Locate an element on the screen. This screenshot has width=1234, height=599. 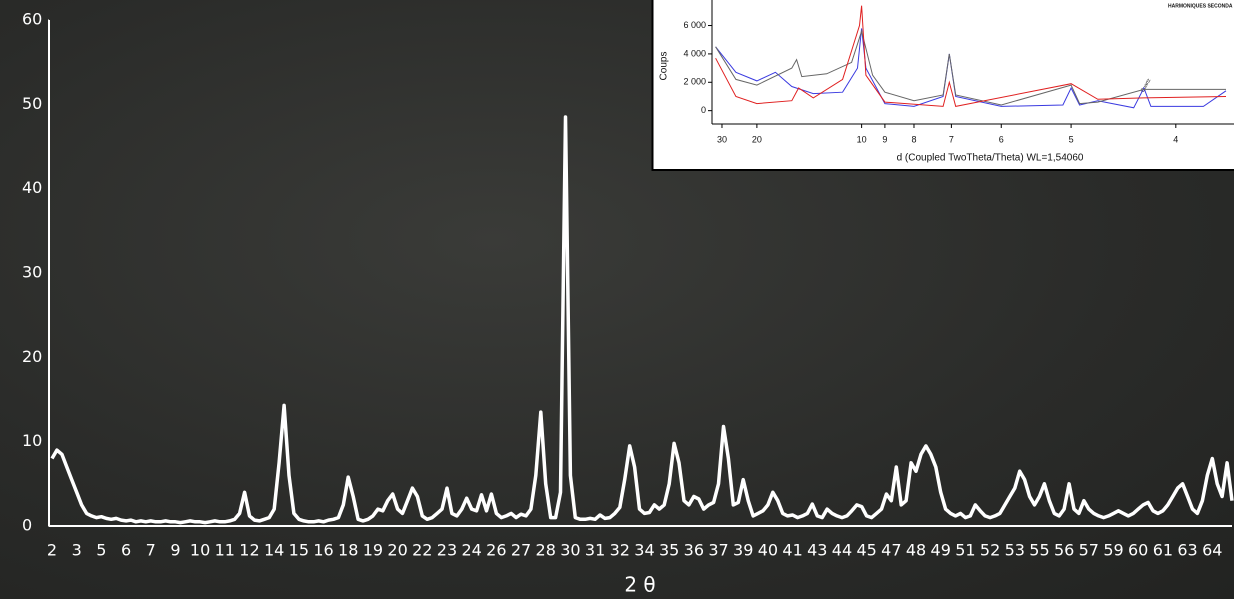
x-tick-label: 11 is located at coordinates (225, 550).